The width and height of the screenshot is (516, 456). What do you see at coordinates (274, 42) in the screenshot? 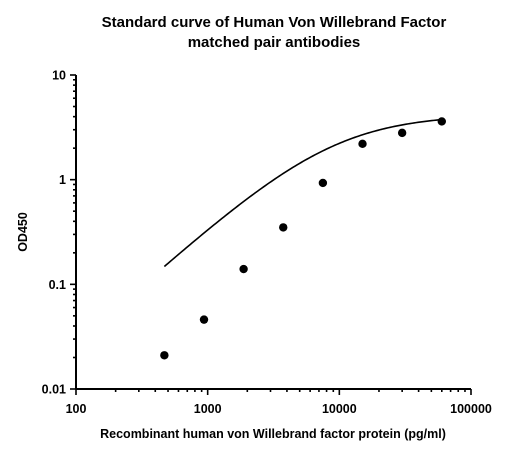
I see `chart-title-line-2: matched pair antibodies` at bounding box center [274, 42].